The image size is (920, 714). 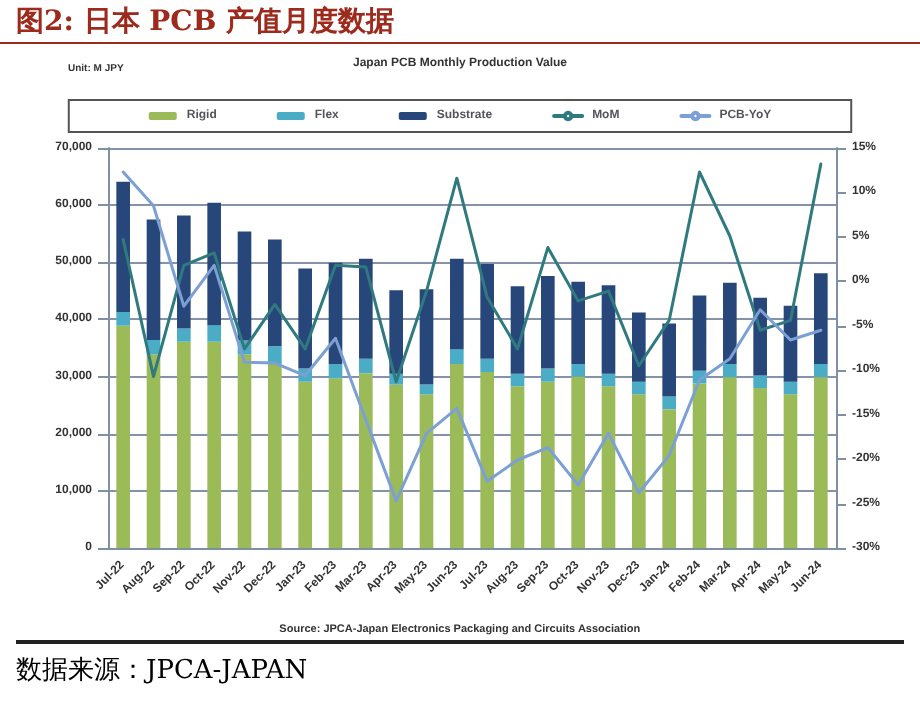 I want to click on source-note: 数据来源：JPCA-JAPAN, so click(x=460, y=664).